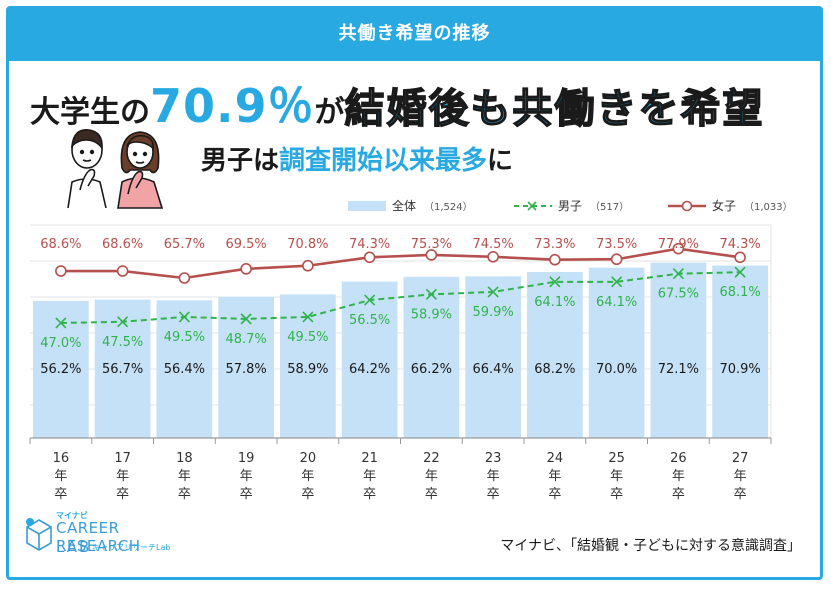 This screenshot has width=831, height=589. What do you see at coordinates (240, 161) in the screenshot?
I see `subheadline-part-1: 男子は` at bounding box center [240, 161].